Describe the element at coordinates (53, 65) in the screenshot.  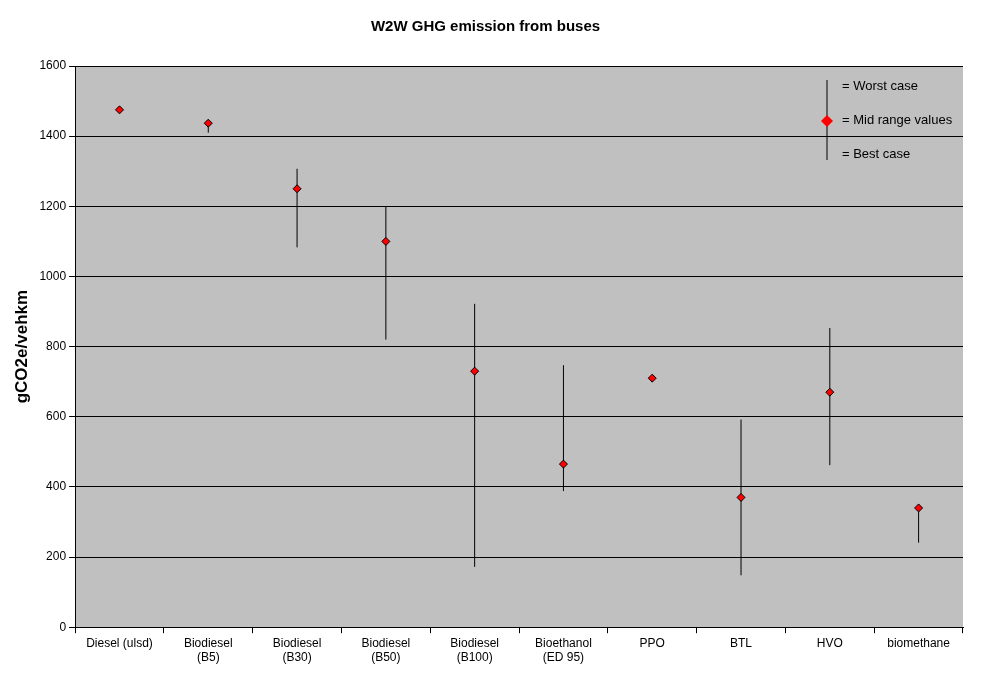
I see `y-tick-label: 1600` at that location.